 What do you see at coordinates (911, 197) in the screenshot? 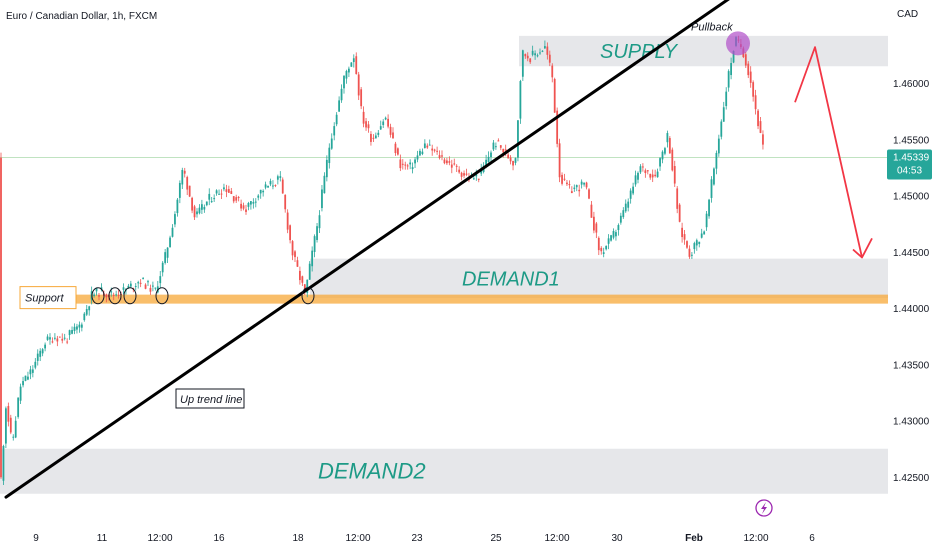
I see `price-tick-label: 1.45000` at bounding box center [911, 197].